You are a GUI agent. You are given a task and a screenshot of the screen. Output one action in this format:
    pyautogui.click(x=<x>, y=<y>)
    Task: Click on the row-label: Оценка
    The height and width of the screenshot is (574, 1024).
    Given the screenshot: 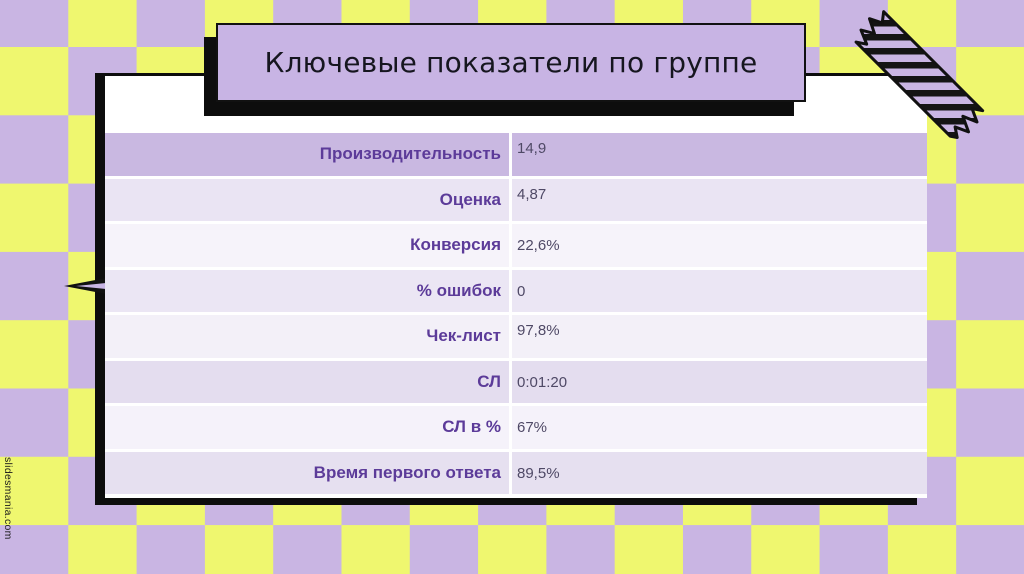 What is the action you would take?
    pyautogui.click(x=307, y=199)
    